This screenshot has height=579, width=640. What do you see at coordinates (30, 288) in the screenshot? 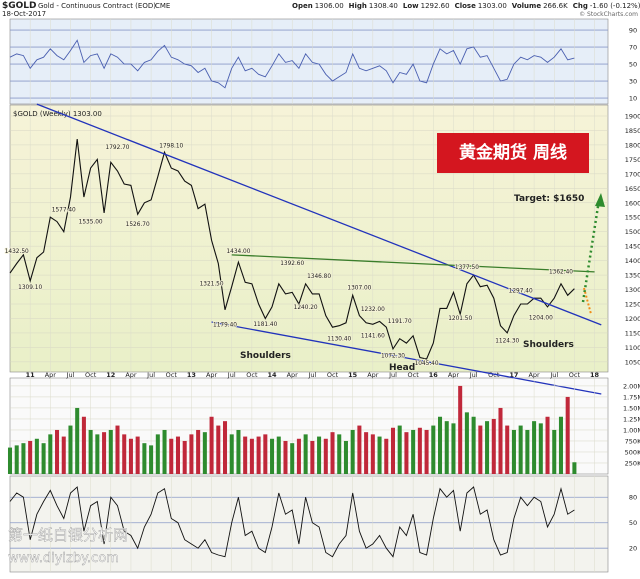
I see `price-label: 1309.10` at bounding box center [30, 288].